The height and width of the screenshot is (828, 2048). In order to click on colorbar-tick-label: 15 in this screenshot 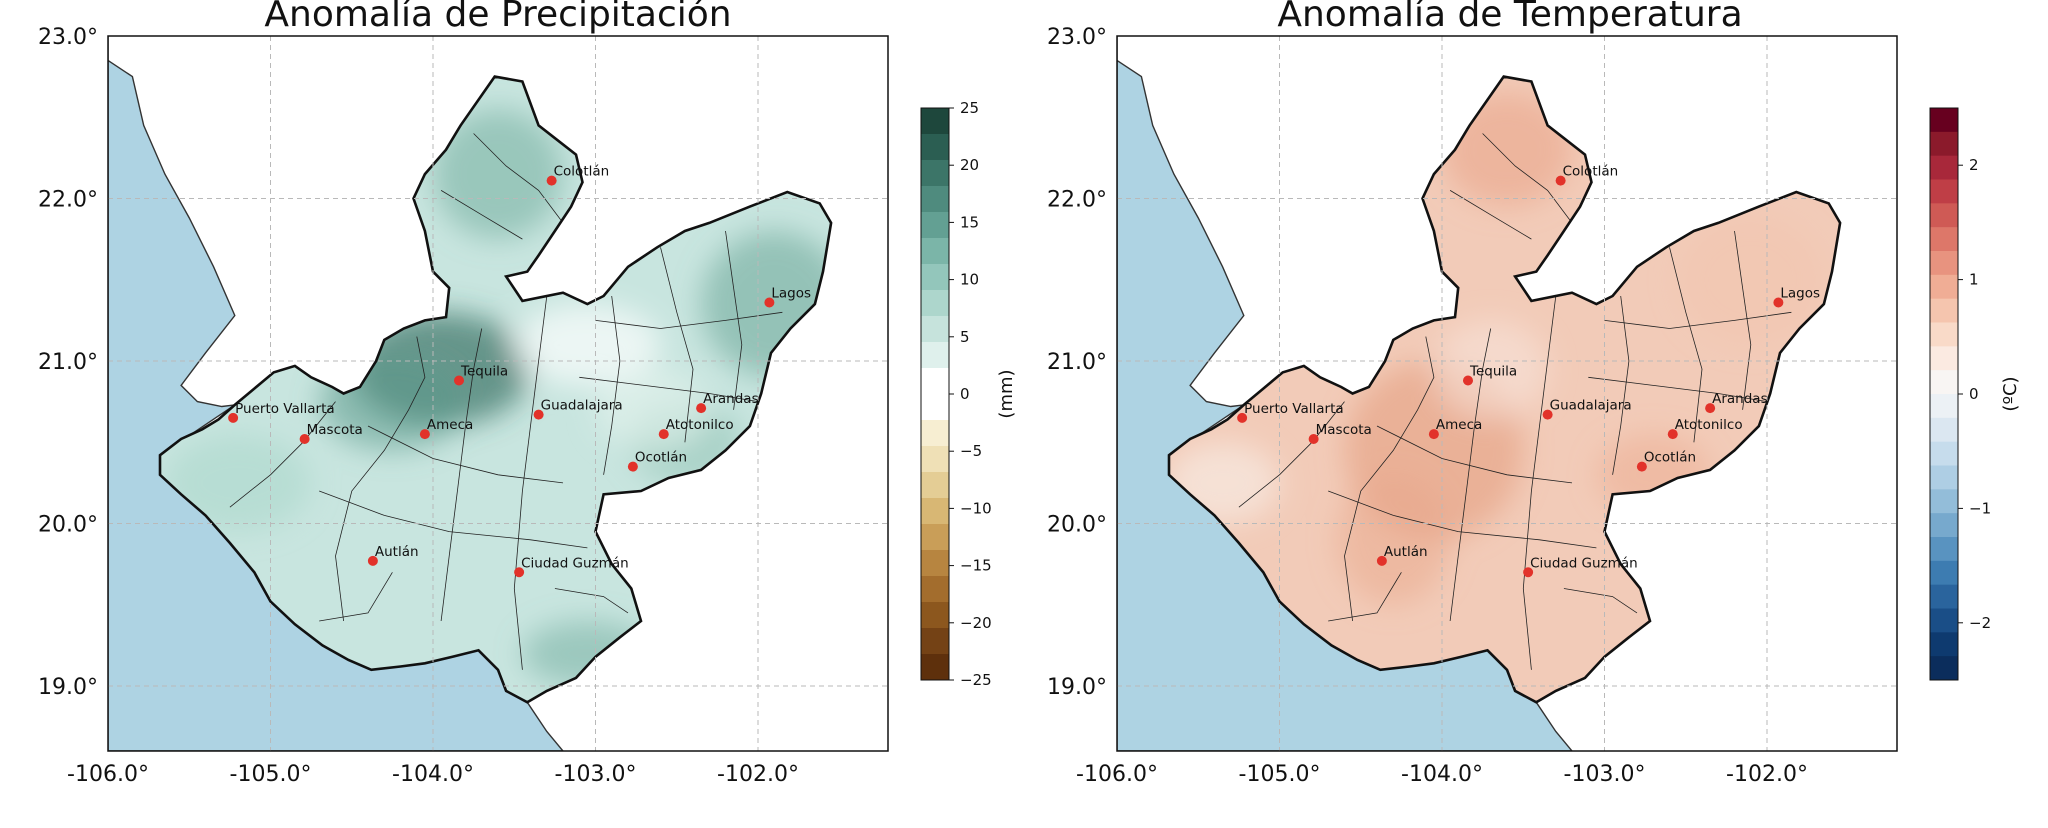, I will do `click(969, 222)`.